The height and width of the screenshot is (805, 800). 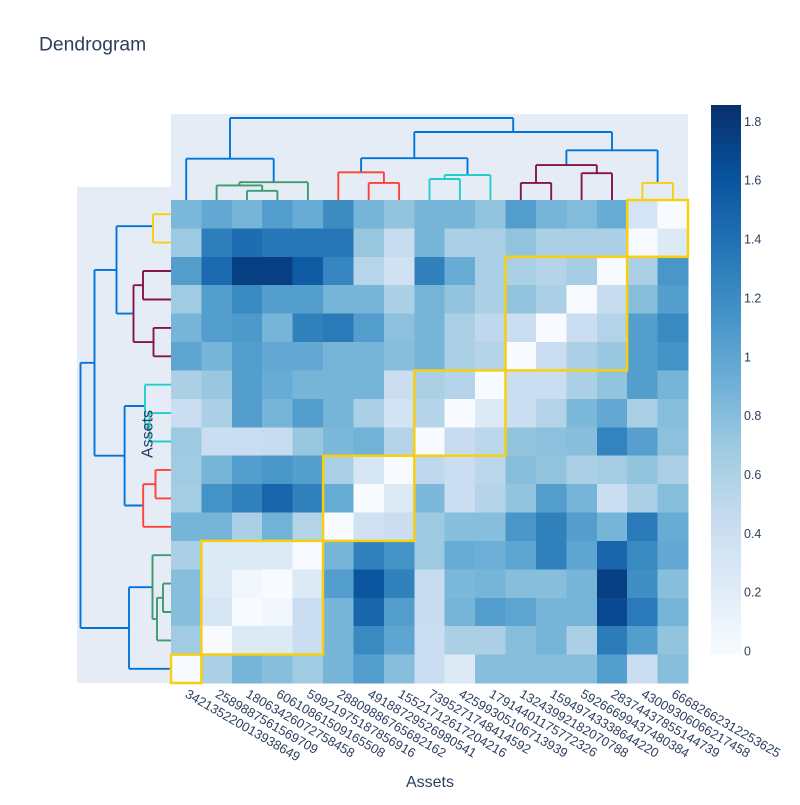 I want to click on svg-text: 0.6, so click(x=752, y=475).